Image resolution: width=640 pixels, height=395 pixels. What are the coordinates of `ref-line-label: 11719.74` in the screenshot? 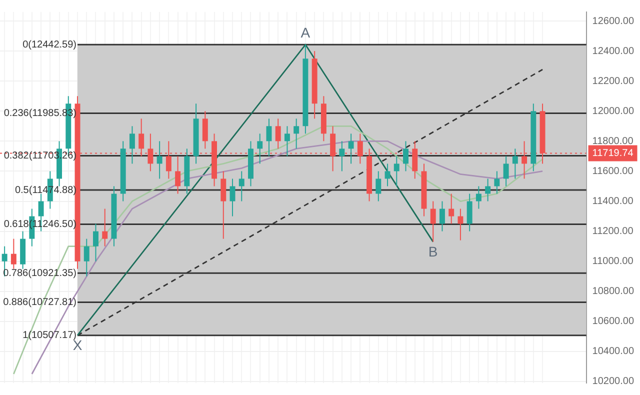 It's located at (613, 153).